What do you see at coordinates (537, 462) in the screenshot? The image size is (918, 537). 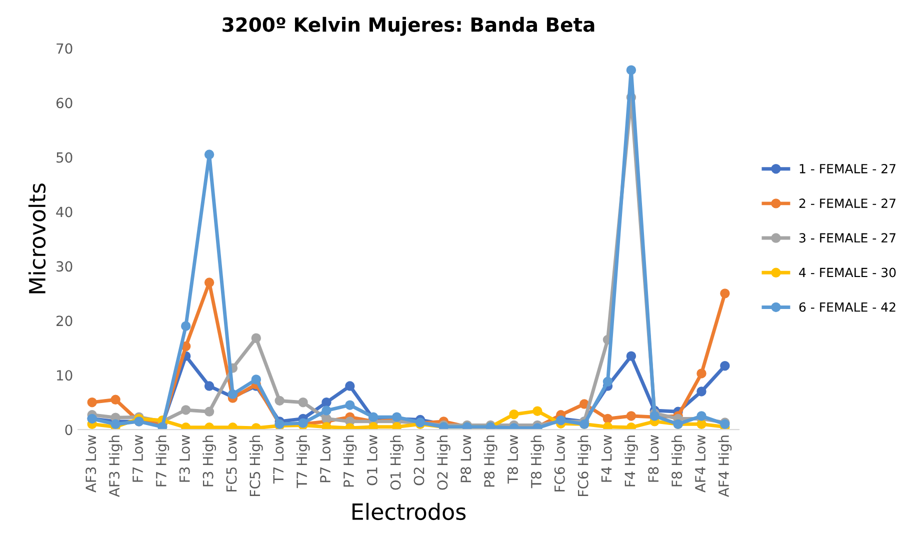 I see `x-tick-label: T8 High` at bounding box center [537, 462].